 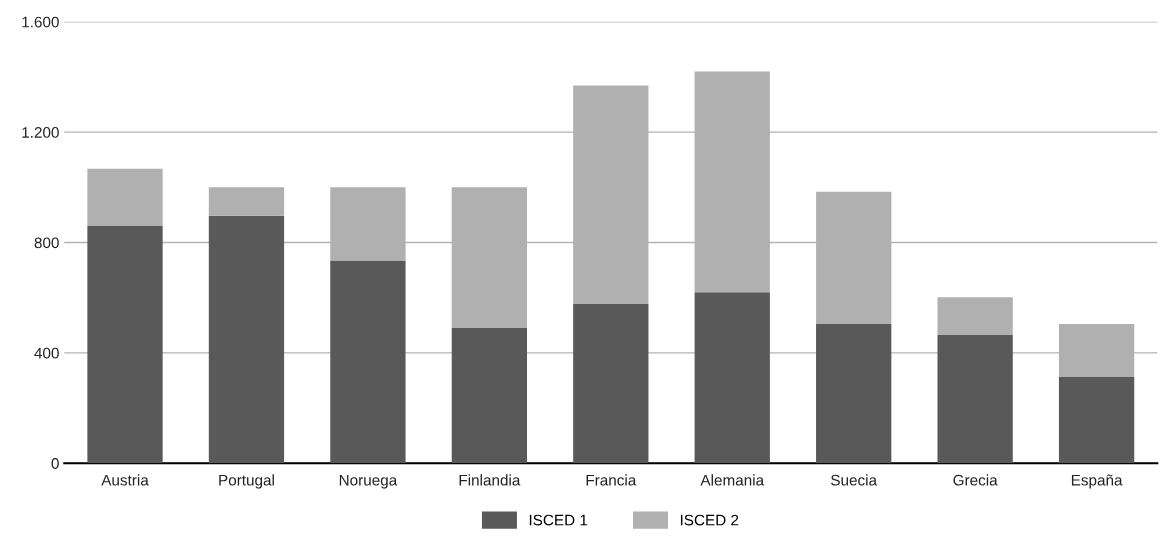 I want to click on y-tick-label: 800, so click(x=46, y=243).